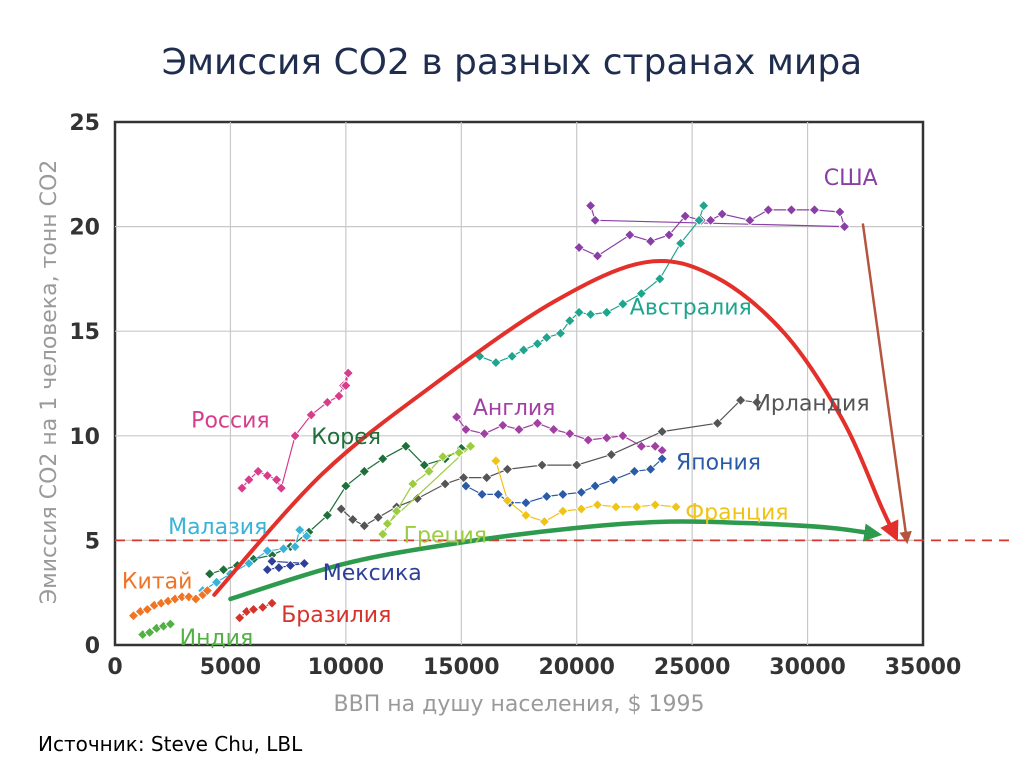  I want to click on x-tick-label: 5000, so click(230, 667).